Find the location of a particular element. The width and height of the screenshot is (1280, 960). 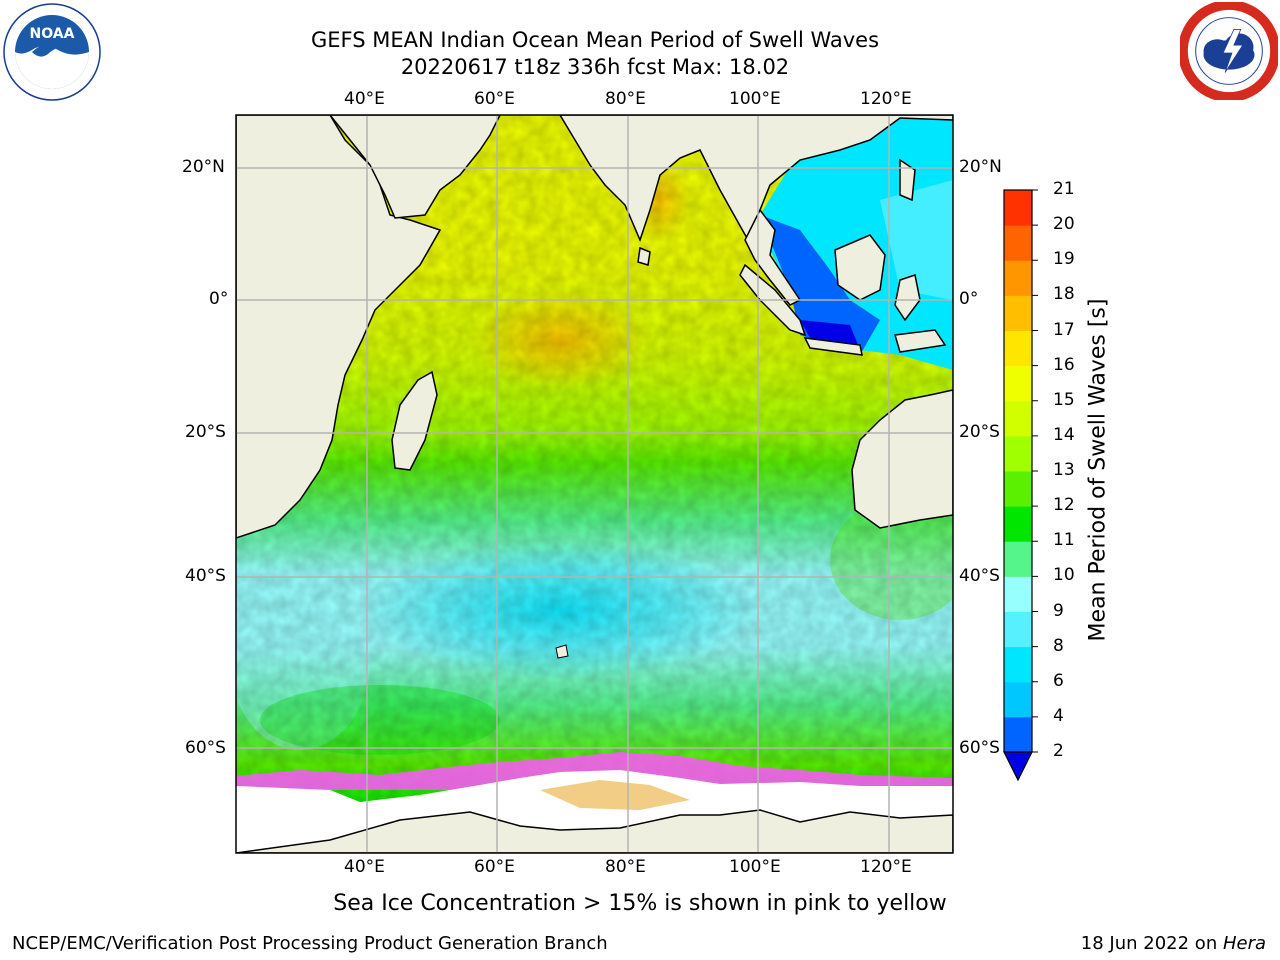

top-lon-label: 100°E is located at coordinates (755, 99).